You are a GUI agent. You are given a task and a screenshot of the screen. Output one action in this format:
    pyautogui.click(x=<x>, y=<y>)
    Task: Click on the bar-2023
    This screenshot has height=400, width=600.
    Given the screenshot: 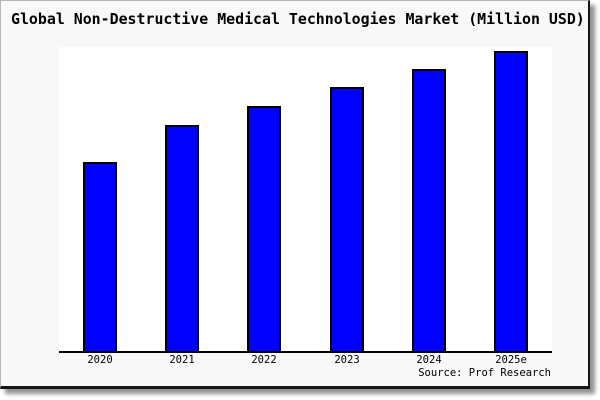 What is the action you would take?
    pyautogui.click(x=347, y=219)
    